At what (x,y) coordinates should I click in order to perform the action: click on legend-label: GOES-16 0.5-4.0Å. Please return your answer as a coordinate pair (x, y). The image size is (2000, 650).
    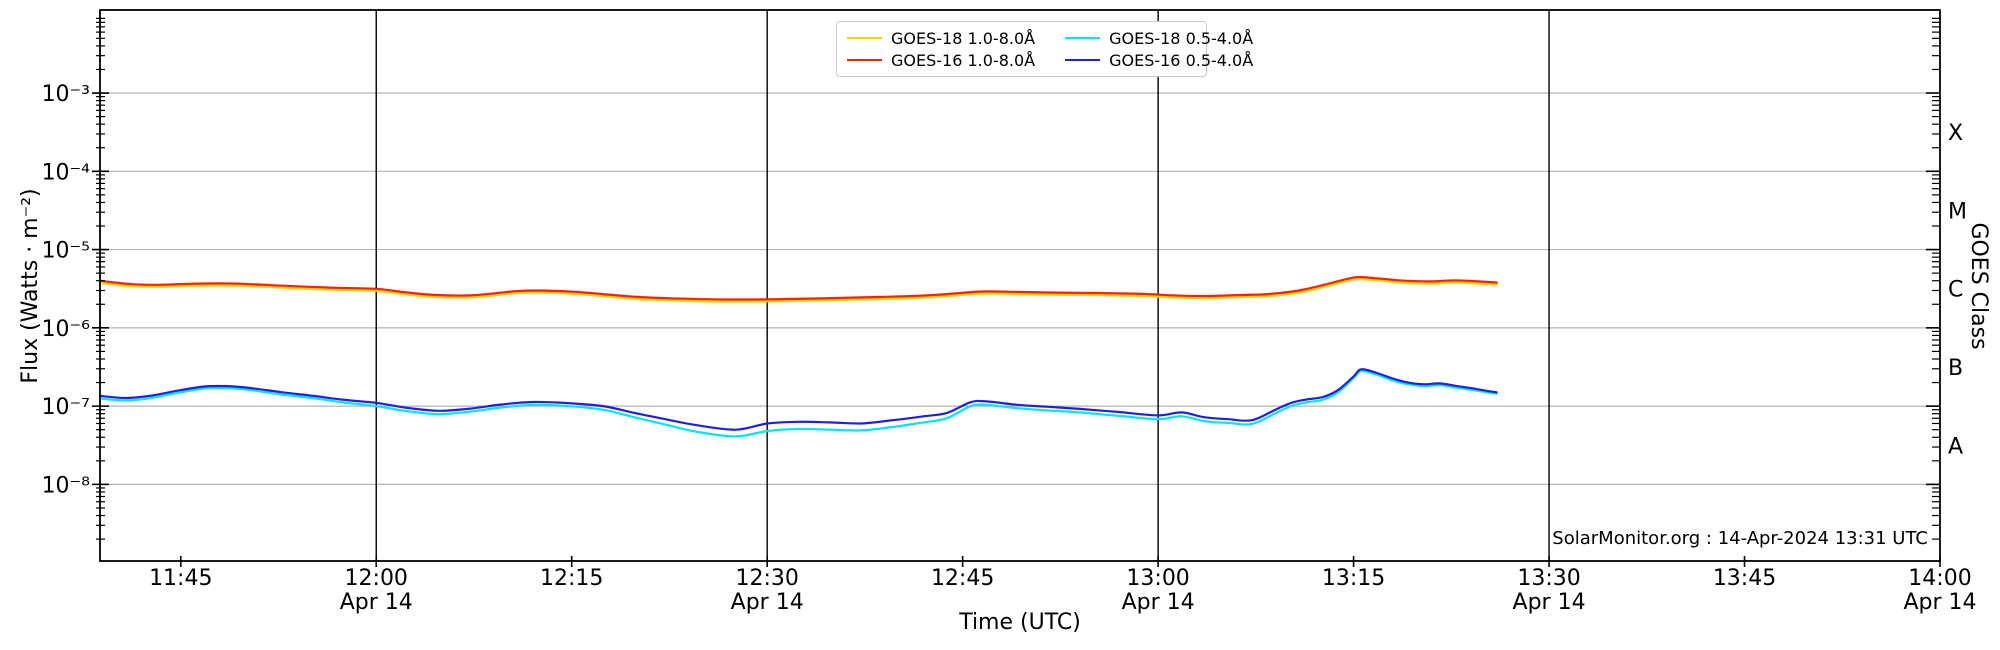
    Looking at the image, I should click on (1181, 60).